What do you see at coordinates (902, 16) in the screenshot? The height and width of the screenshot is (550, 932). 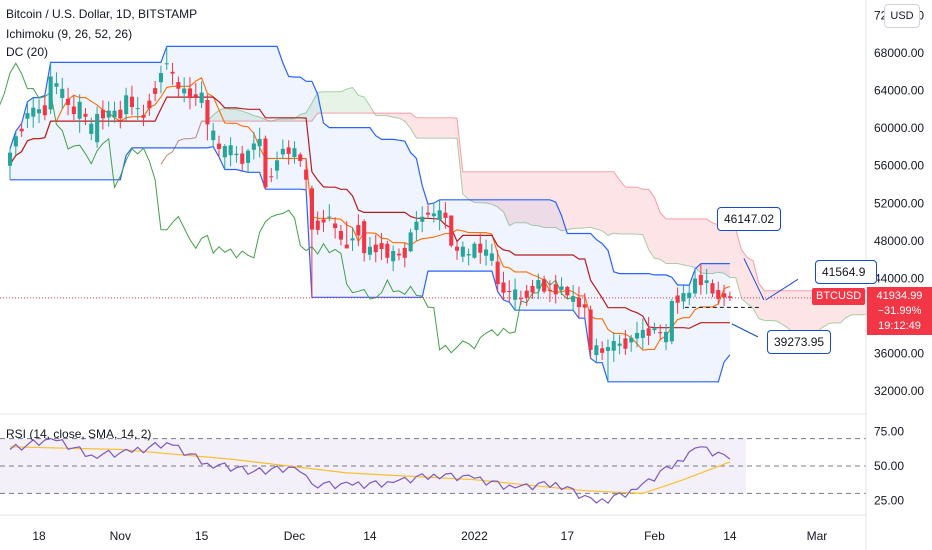 I see `currency-button: USD` at bounding box center [902, 16].